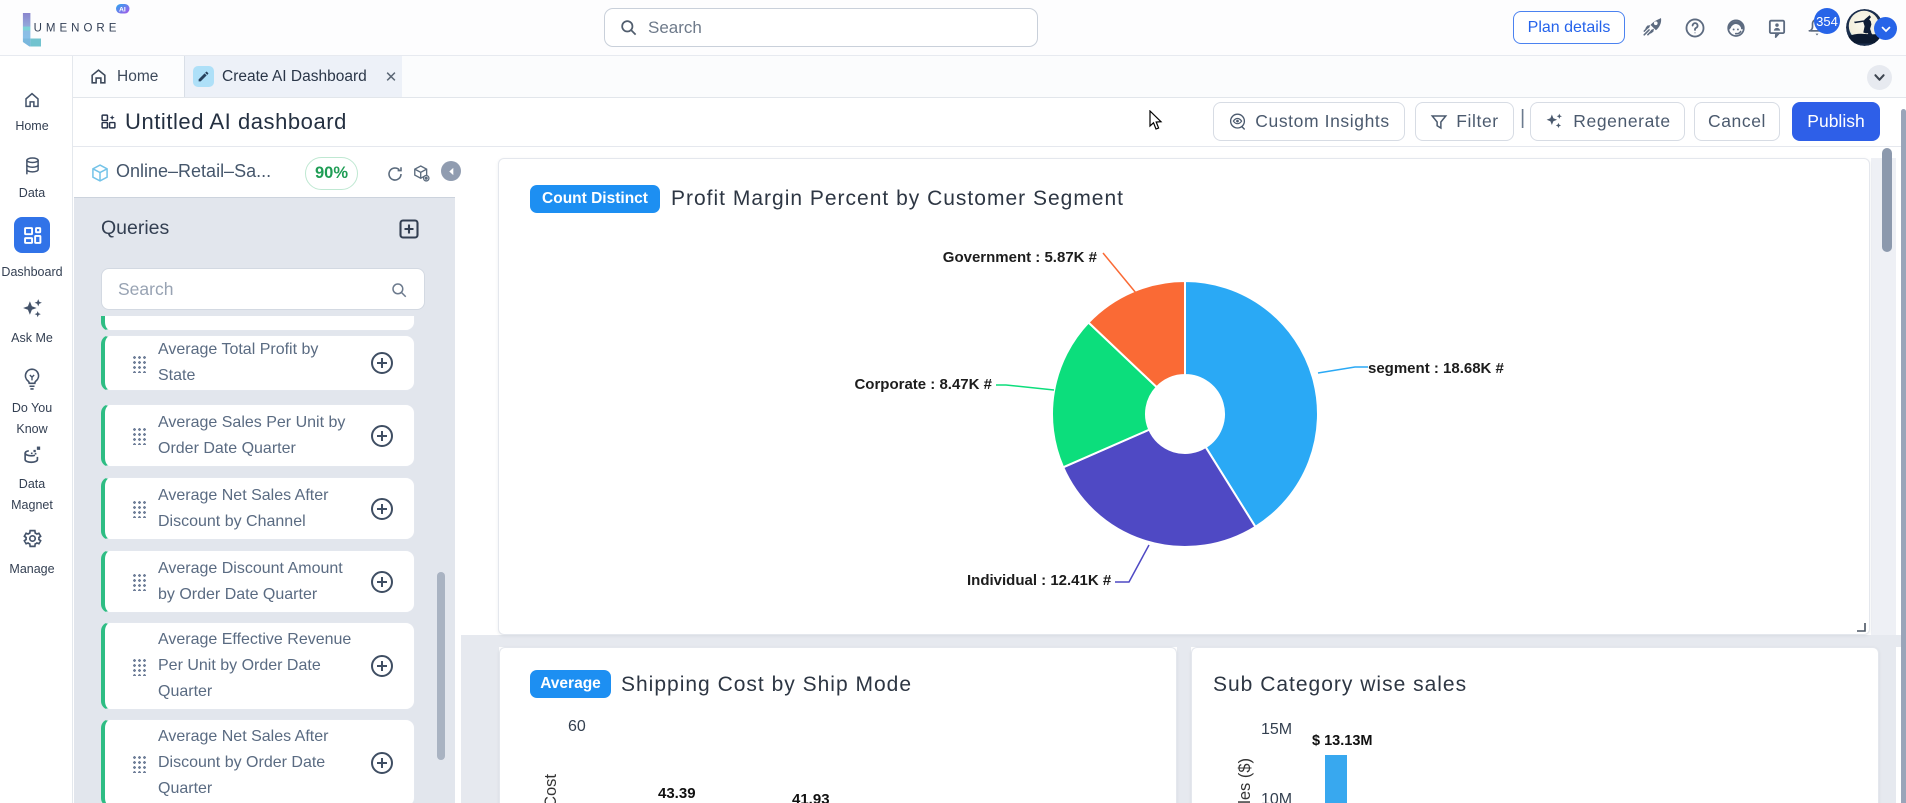 The image size is (1906, 803). I want to click on svg-text: Corporate : 8.47K #, so click(923, 384).